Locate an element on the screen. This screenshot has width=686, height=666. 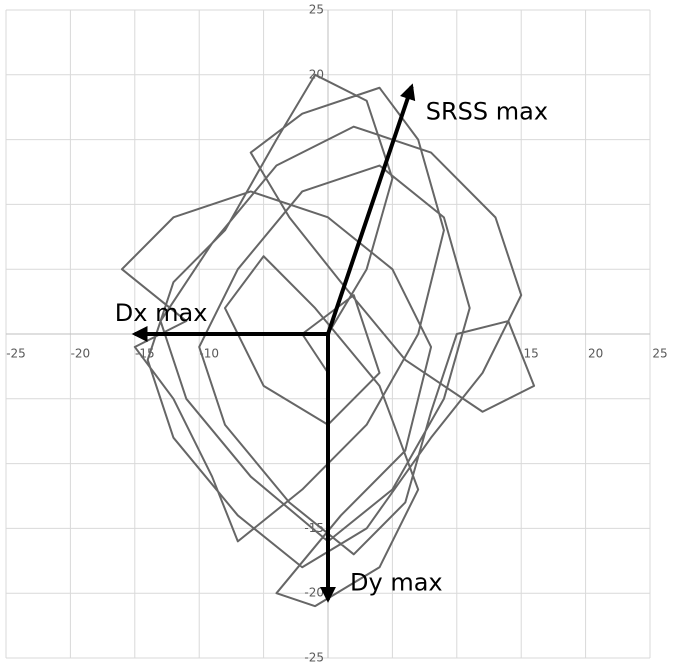
x-tick-label: -25 is located at coordinates (16, 354).